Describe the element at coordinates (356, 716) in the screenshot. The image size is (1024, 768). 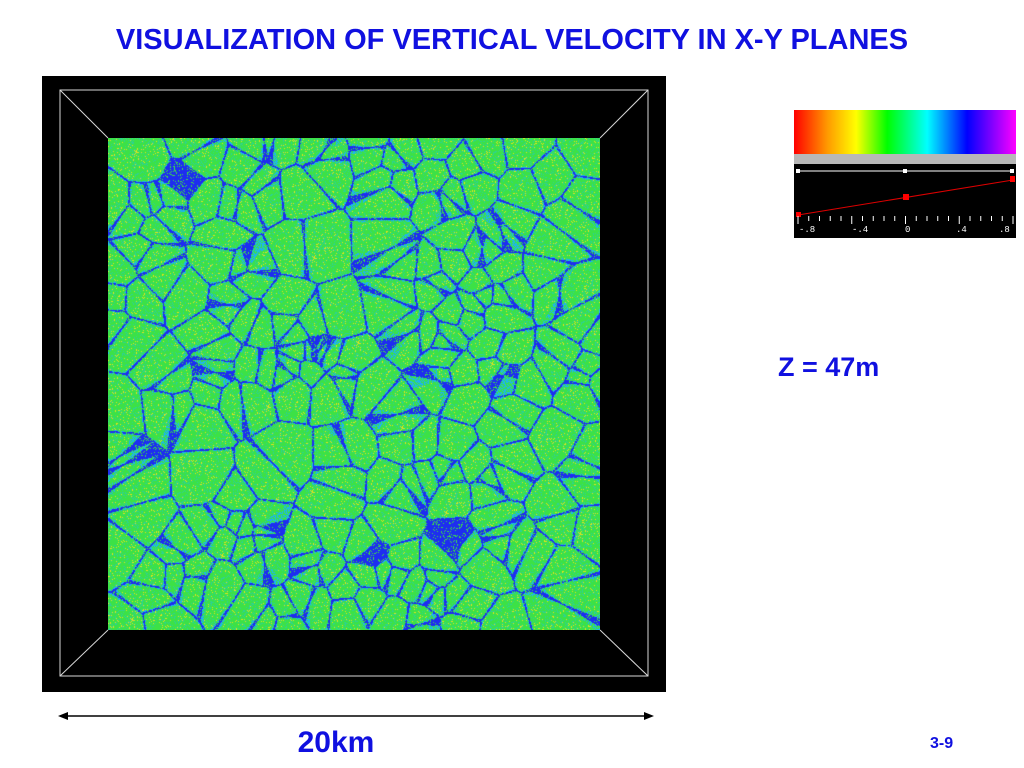
I see `scale-arrow` at that location.